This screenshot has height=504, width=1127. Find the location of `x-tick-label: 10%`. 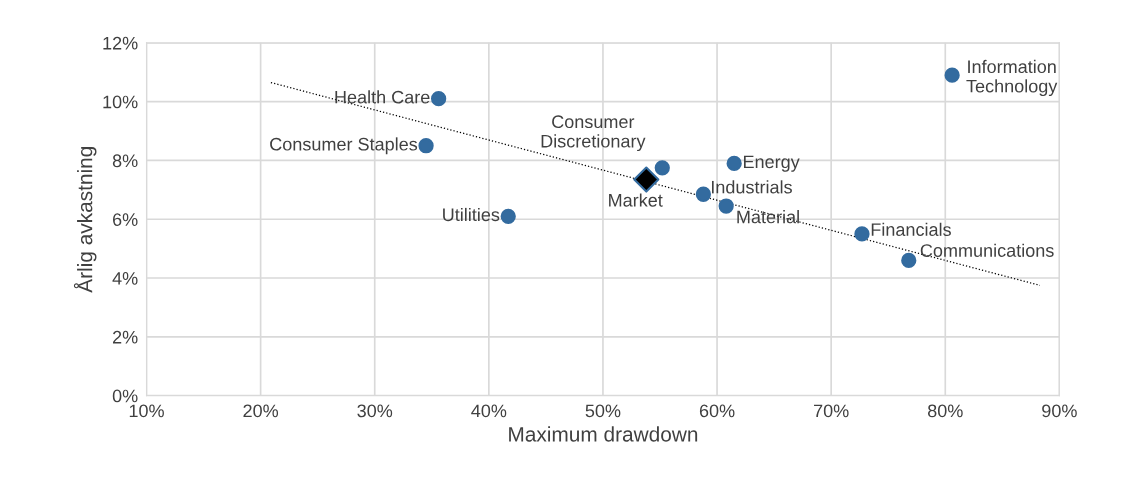

x-tick-label: 10% is located at coordinates (146, 411).